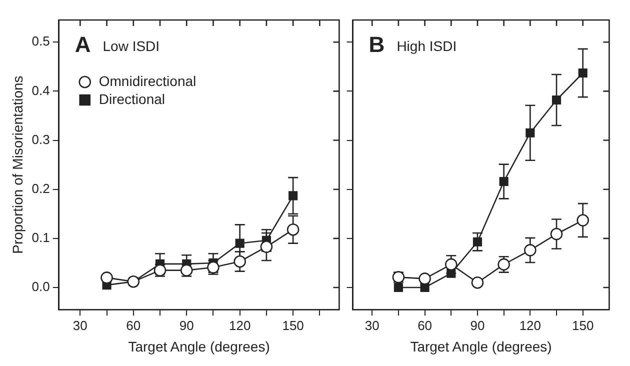 The image size is (630, 366). What do you see at coordinates (82, 45) in the screenshot?
I see `text: A` at bounding box center [82, 45].